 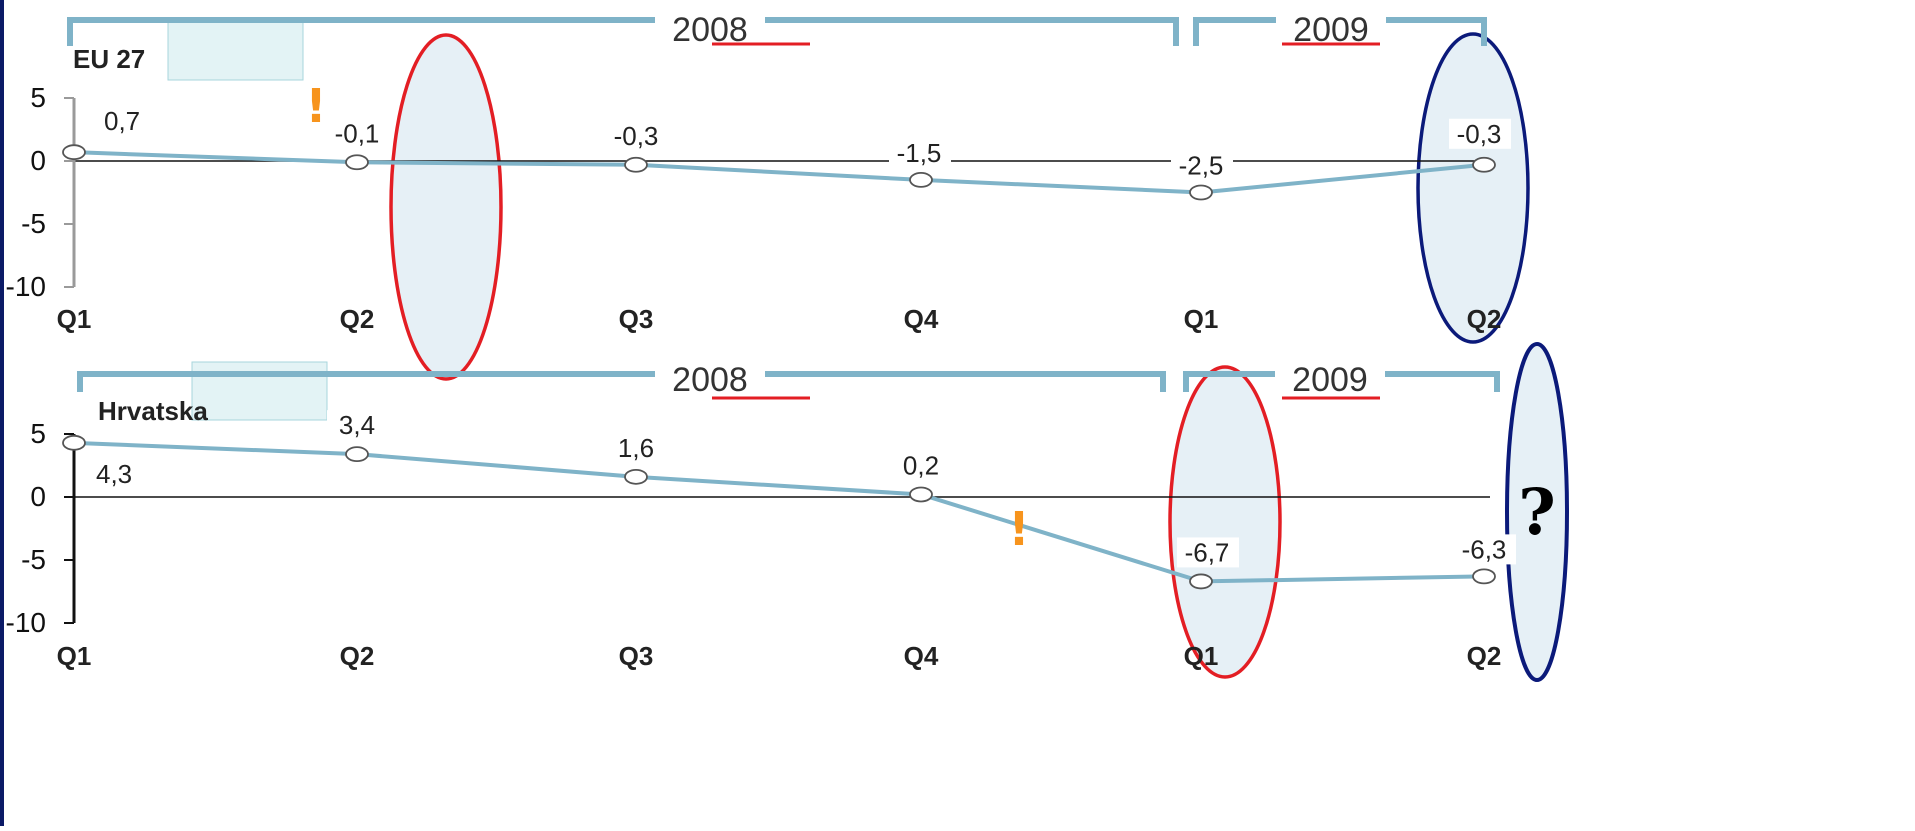 I want to click on value-label: -6,3, so click(x=1484, y=549).